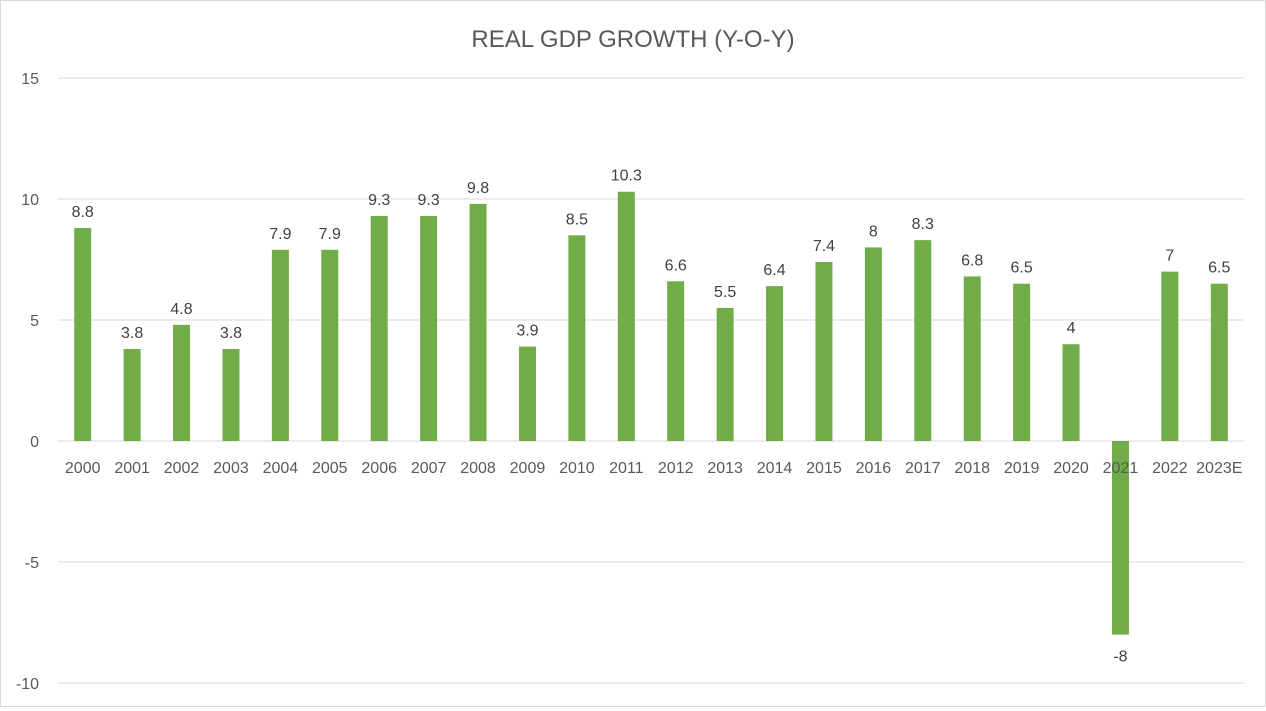  I want to click on data-label: 7, so click(1169, 256).